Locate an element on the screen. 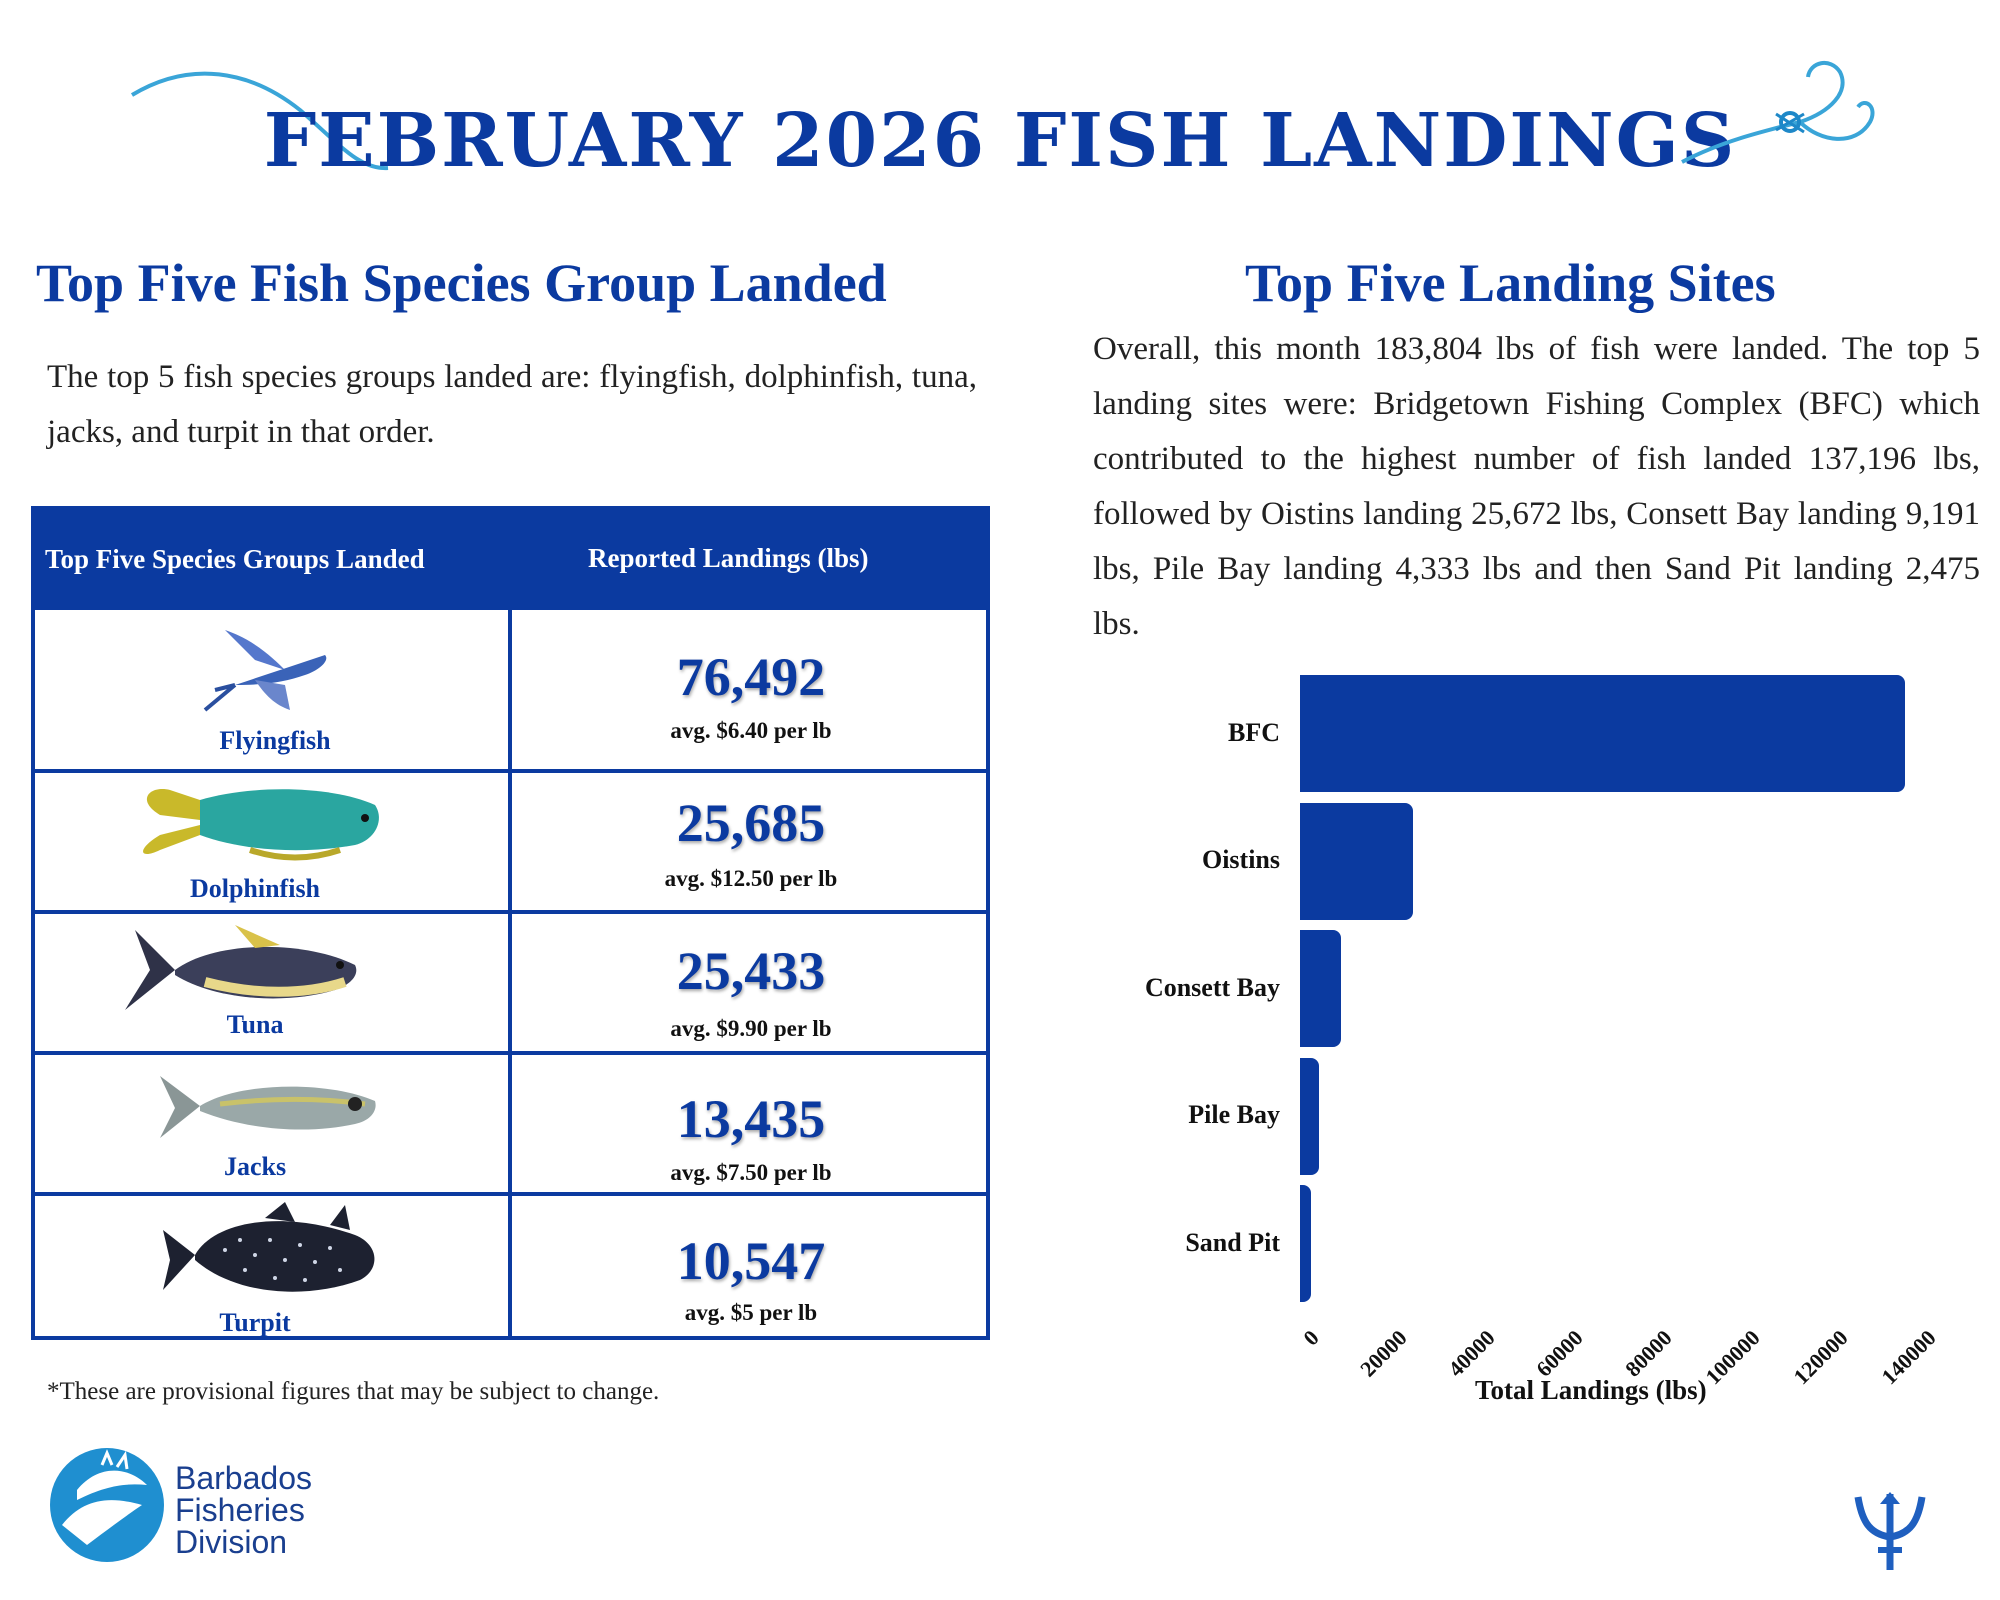 The height and width of the screenshot is (1600, 2000). x-tick-label: 0 is located at coordinates (1311, 1338).